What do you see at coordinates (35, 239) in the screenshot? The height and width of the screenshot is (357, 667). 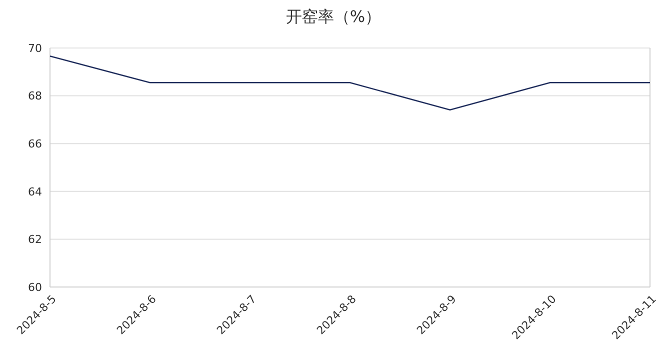 I see `y-tick-label: 62` at bounding box center [35, 239].